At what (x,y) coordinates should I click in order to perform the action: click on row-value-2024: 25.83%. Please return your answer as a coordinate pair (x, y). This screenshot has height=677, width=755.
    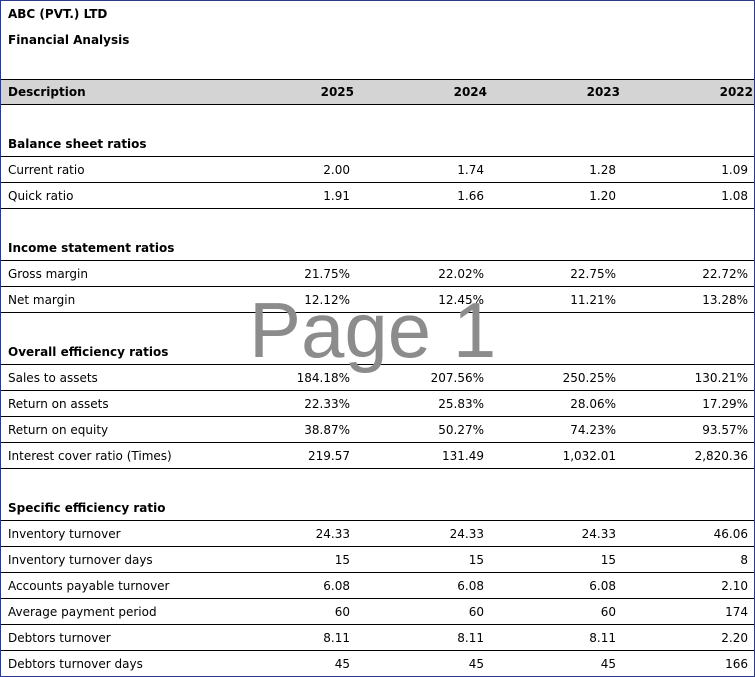
    Looking at the image, I should click on (461, 403).